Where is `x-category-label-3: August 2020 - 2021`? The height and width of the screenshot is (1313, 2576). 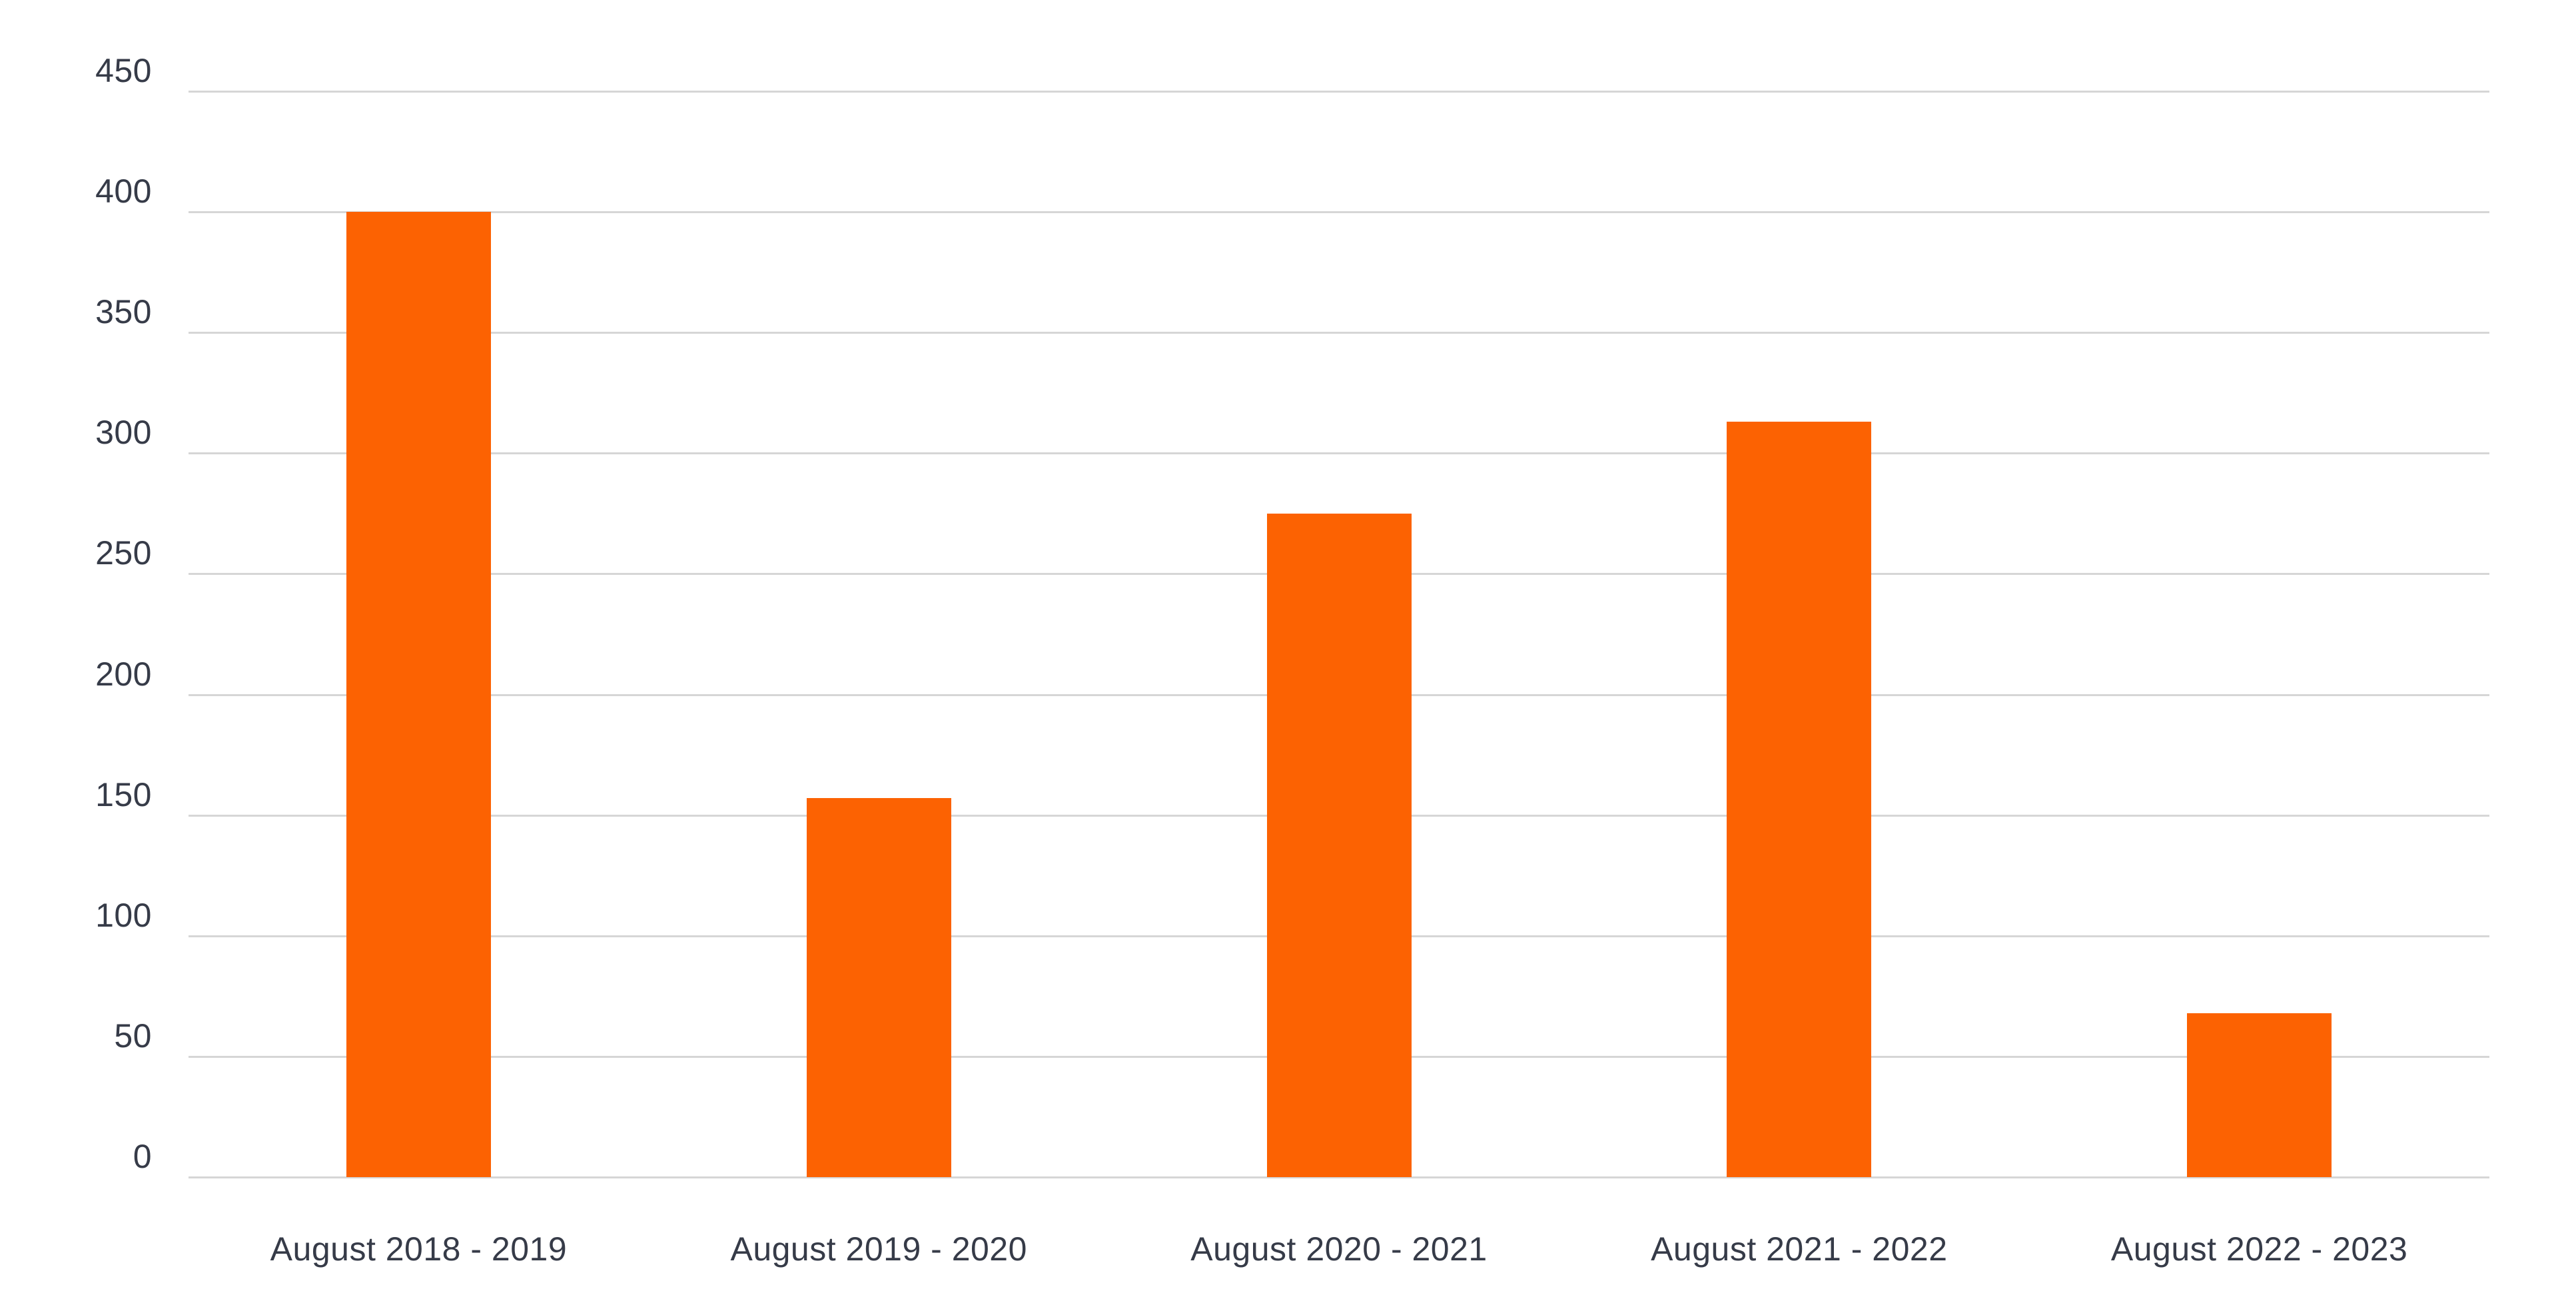
x-category-label-3: August 2020 - 2021 is located at coordinates (1339, 1249).